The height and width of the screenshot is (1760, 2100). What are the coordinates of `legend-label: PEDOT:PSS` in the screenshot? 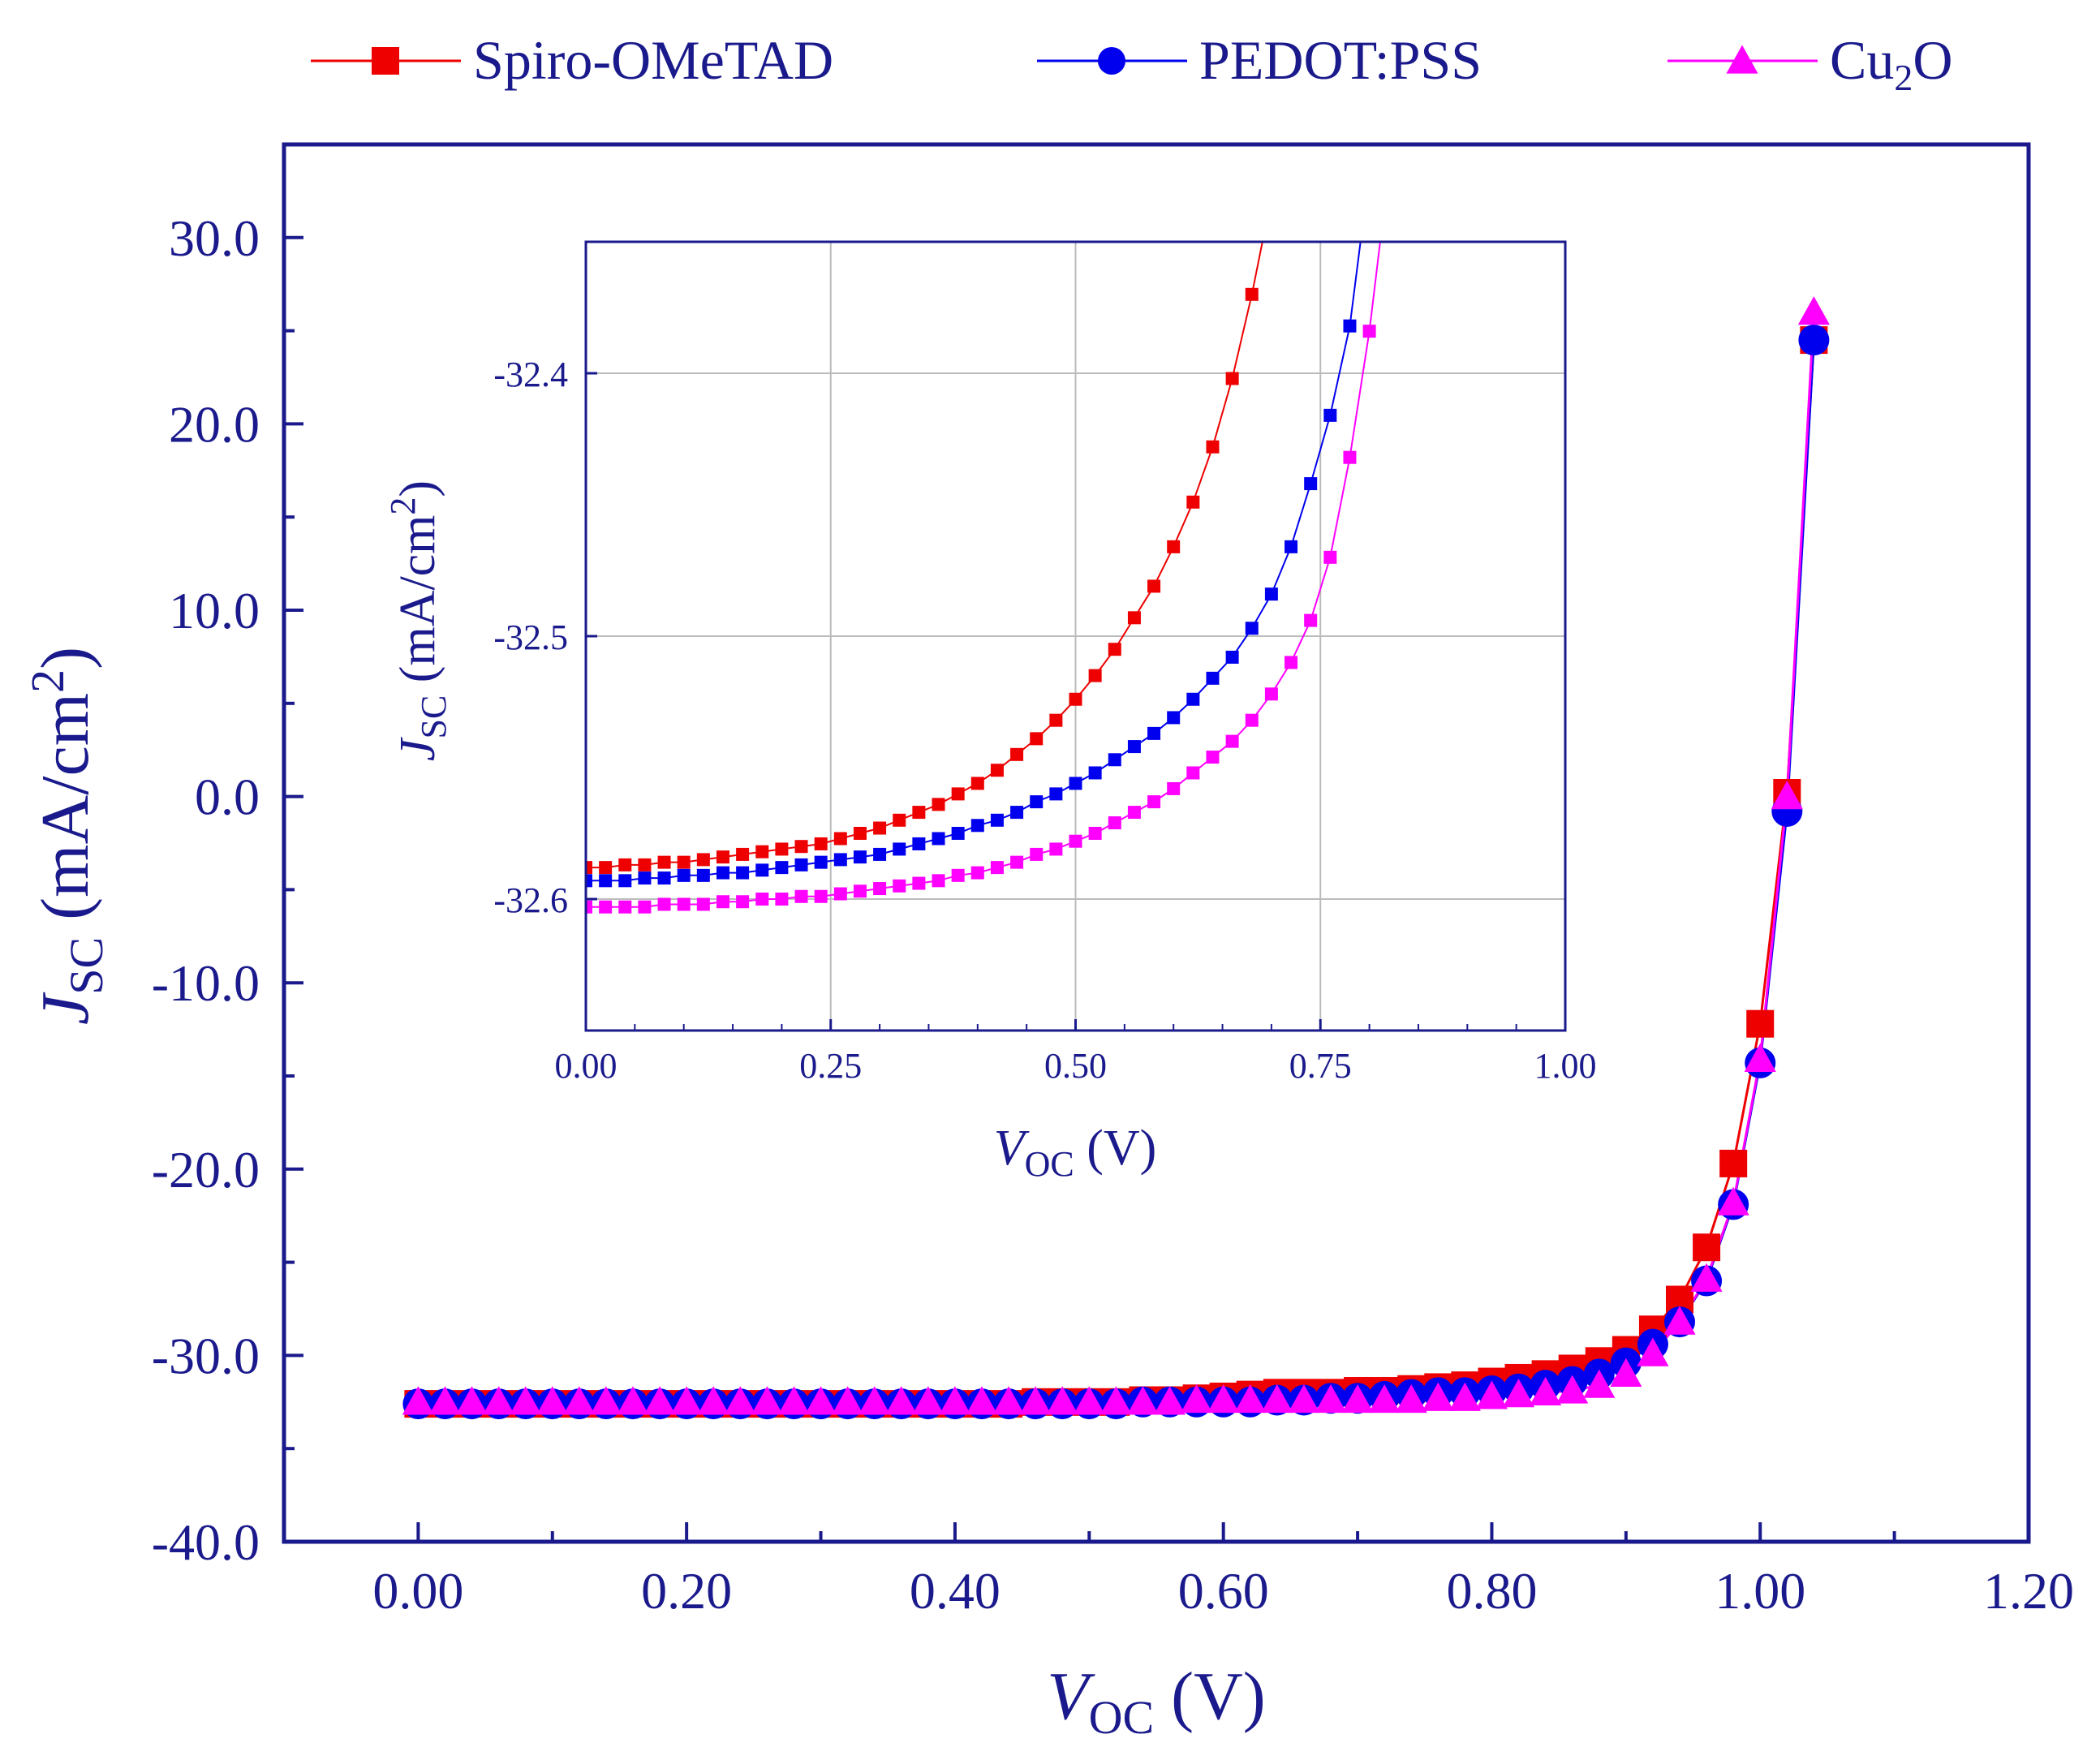 It's located at (1340, 60).